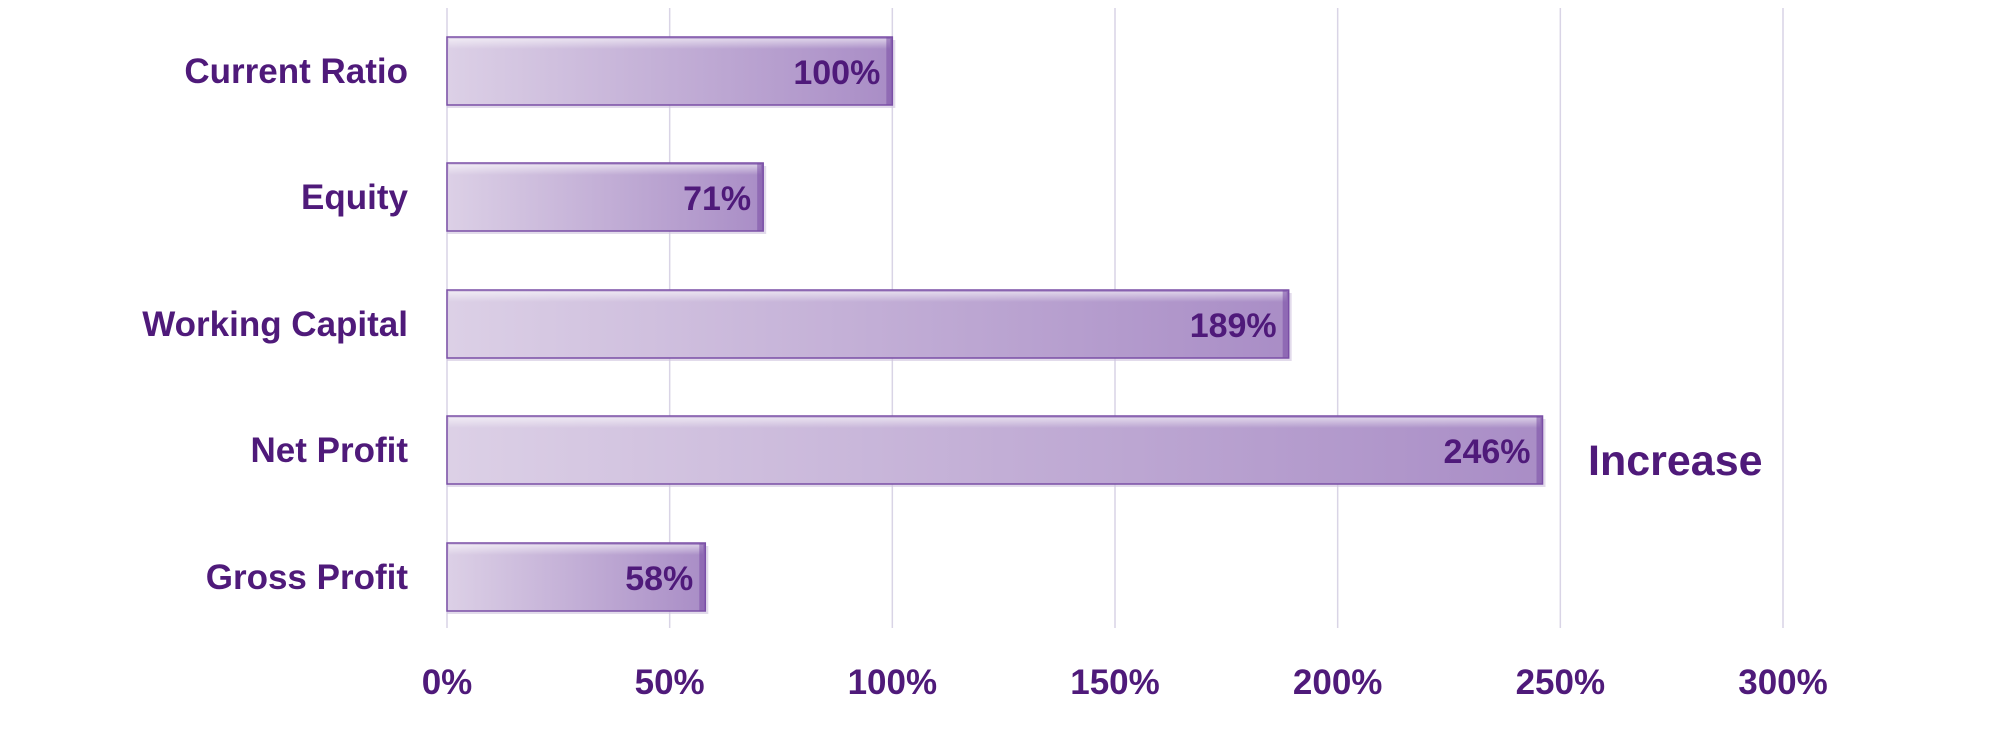 The width and height of the screenshot is (2000, 733). Describe the element at coordinates (577, 578) in the screenshot. I see `bar-group-4: 58%` at that location.